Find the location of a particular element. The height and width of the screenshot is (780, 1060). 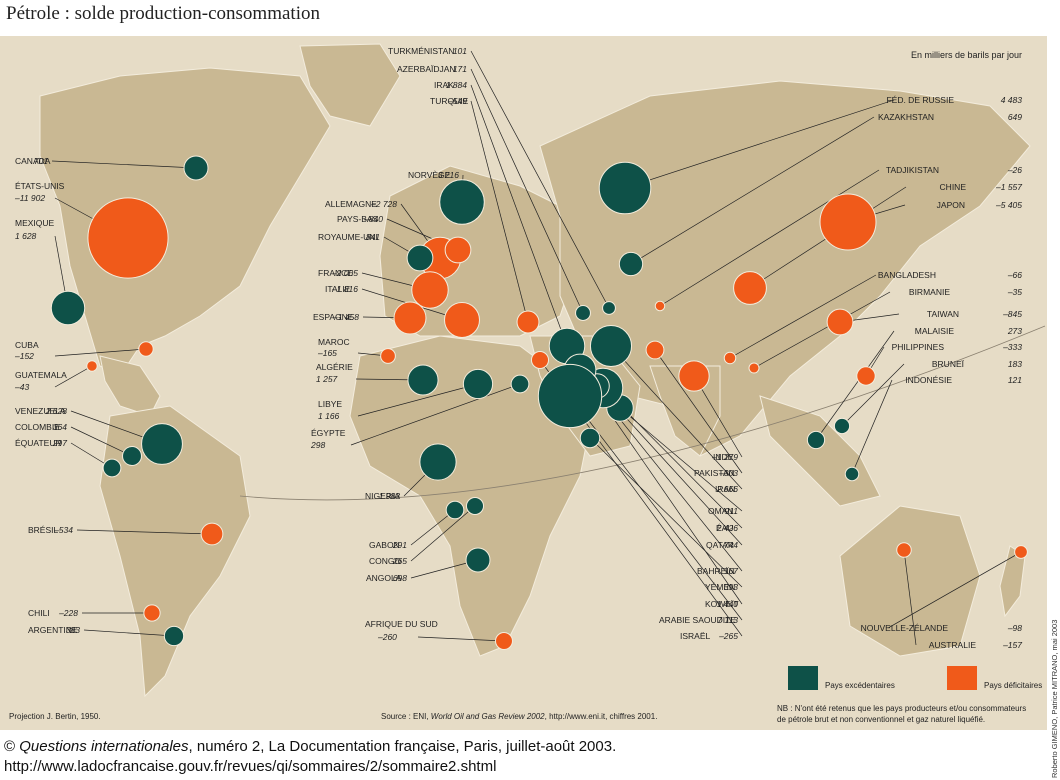

pays-bas-bubble is located at coordinates (458, 250).